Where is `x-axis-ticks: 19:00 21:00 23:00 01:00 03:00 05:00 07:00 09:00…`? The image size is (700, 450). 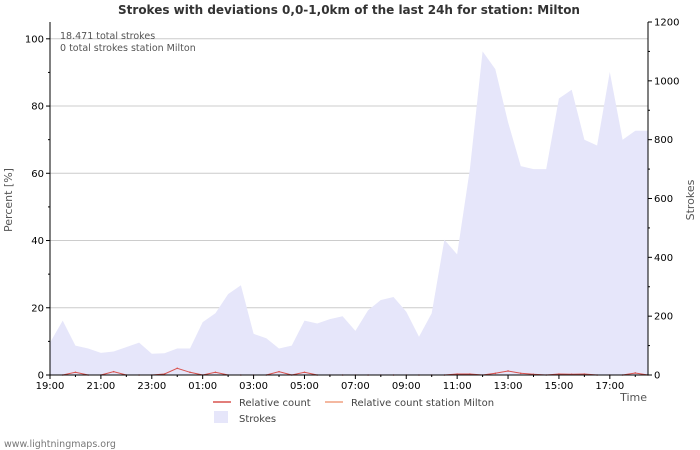 x-axis-ticks: 19:00 21:00 23:00 01:00 03:00 05:00 07:00 09:00… is located at coordinates (336, 383).